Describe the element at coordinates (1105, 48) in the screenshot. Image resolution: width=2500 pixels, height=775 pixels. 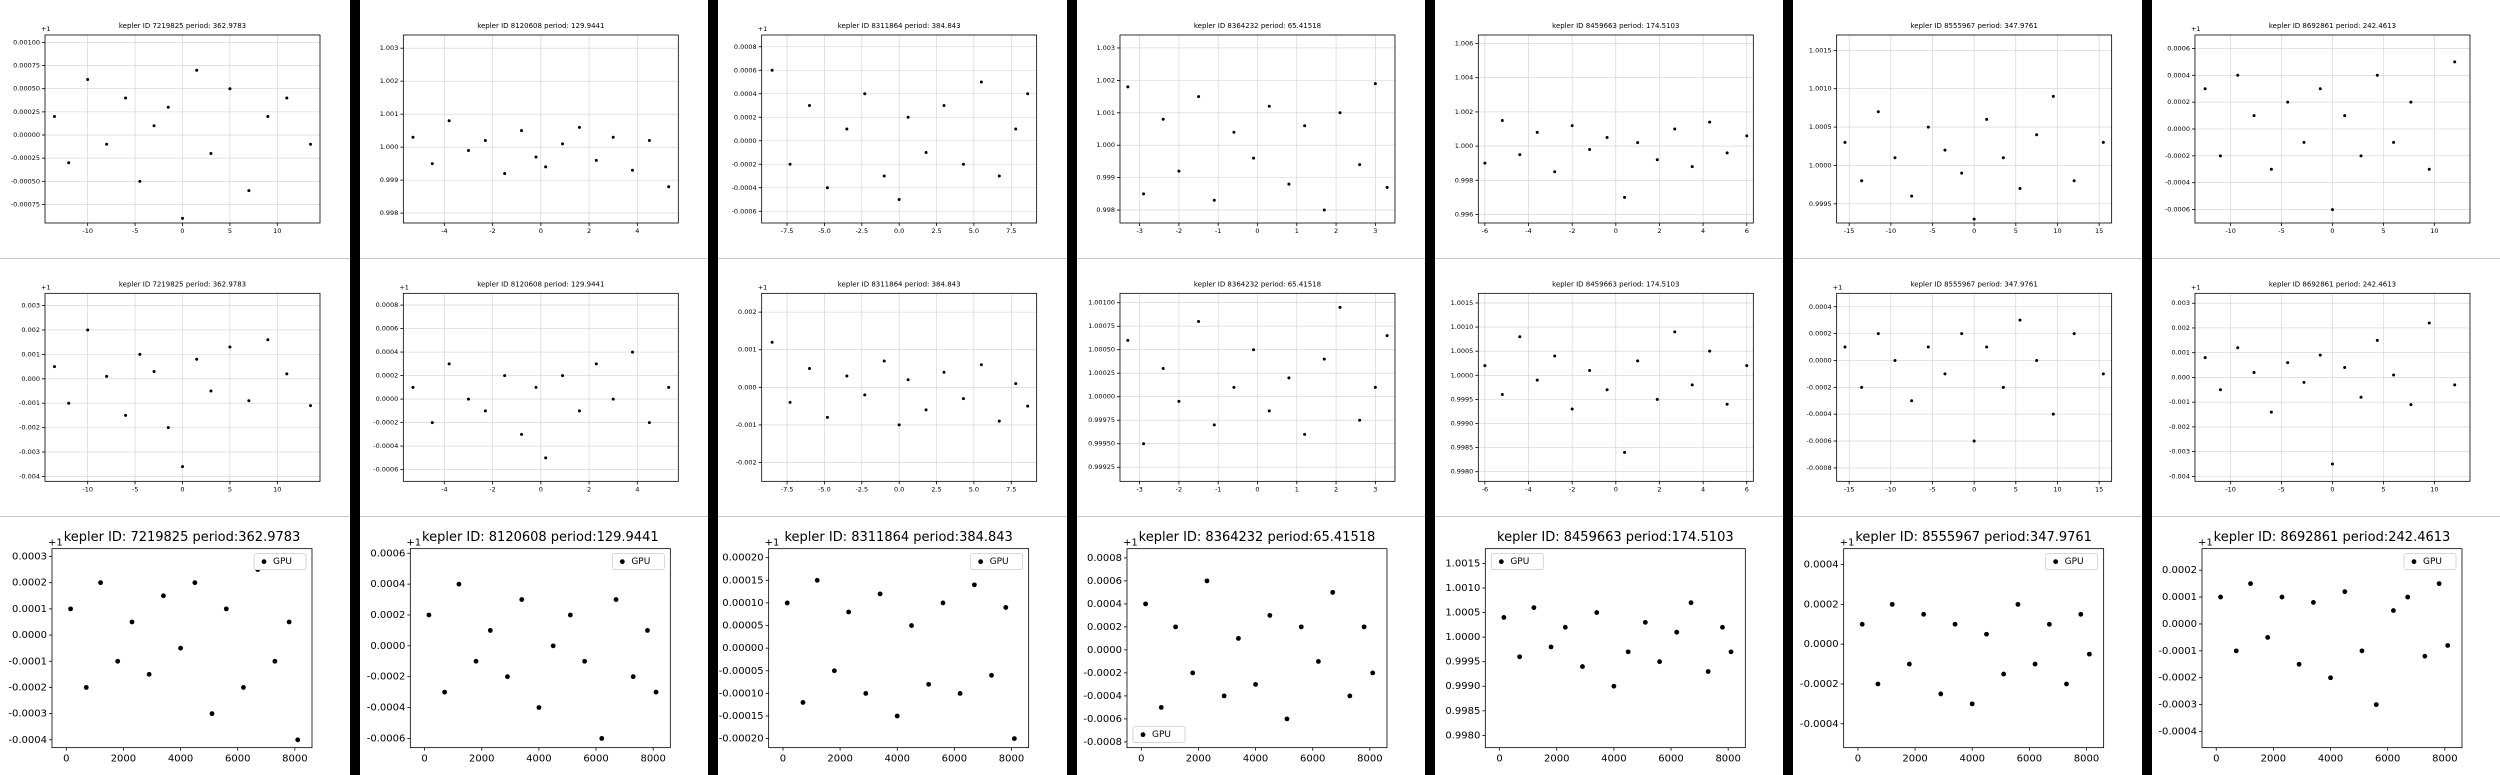
I see `y-tick-label: 1.003` at that location.